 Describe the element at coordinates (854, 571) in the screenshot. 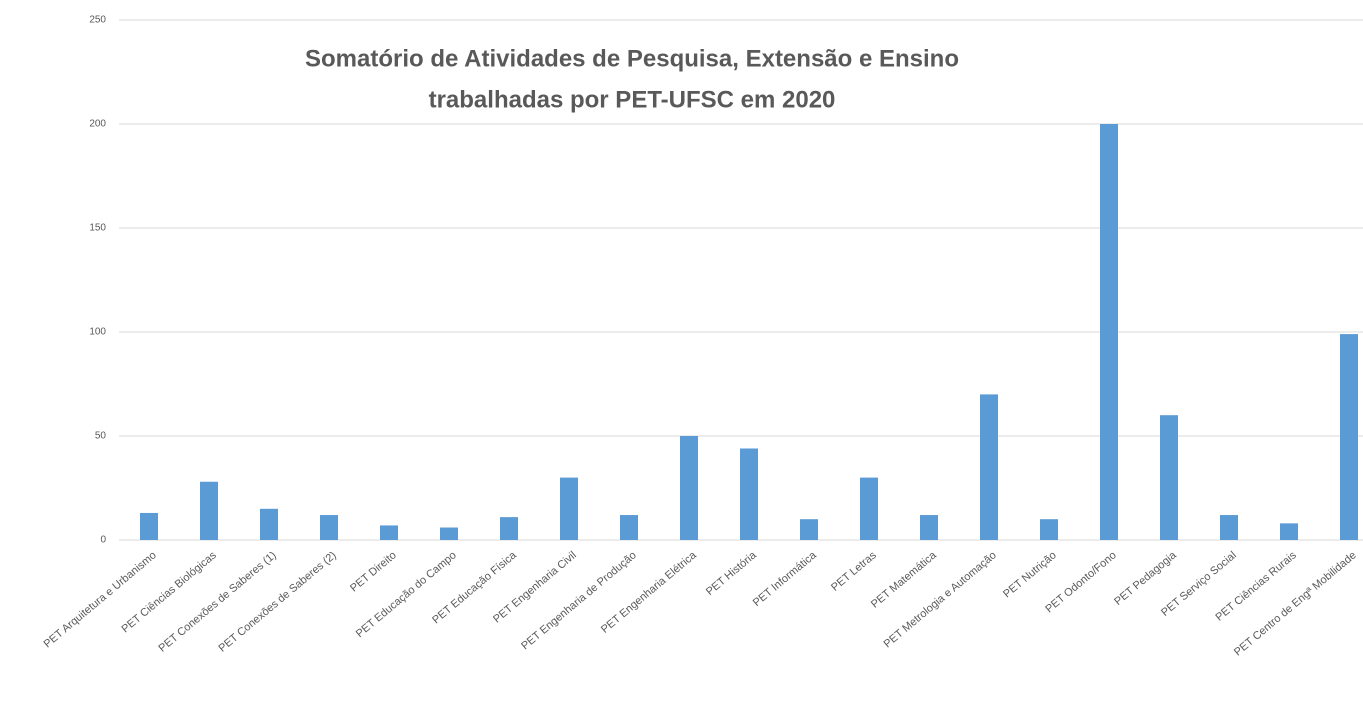

I see `x-tick-label: PET Letras` at that location.